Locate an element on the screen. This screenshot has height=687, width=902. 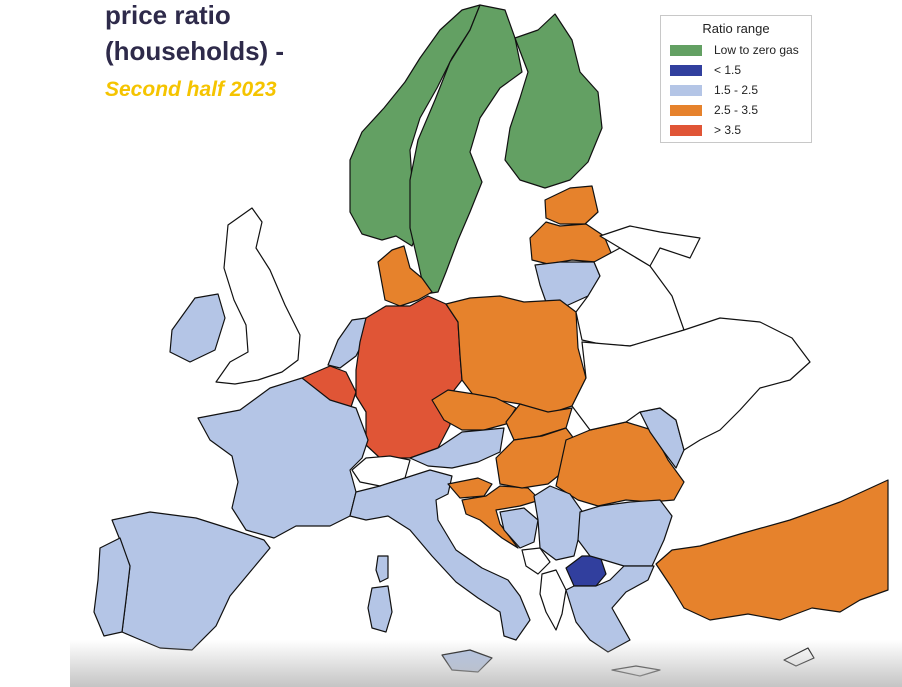
legend-label: Low to zero gas is located at coordinates (756, 50).